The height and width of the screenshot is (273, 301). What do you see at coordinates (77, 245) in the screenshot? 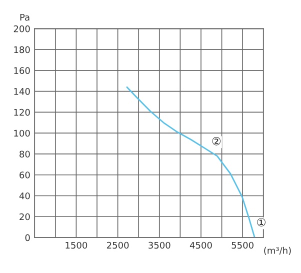
I see `x-tick-label: 1500` at bounding box center [77, 245].